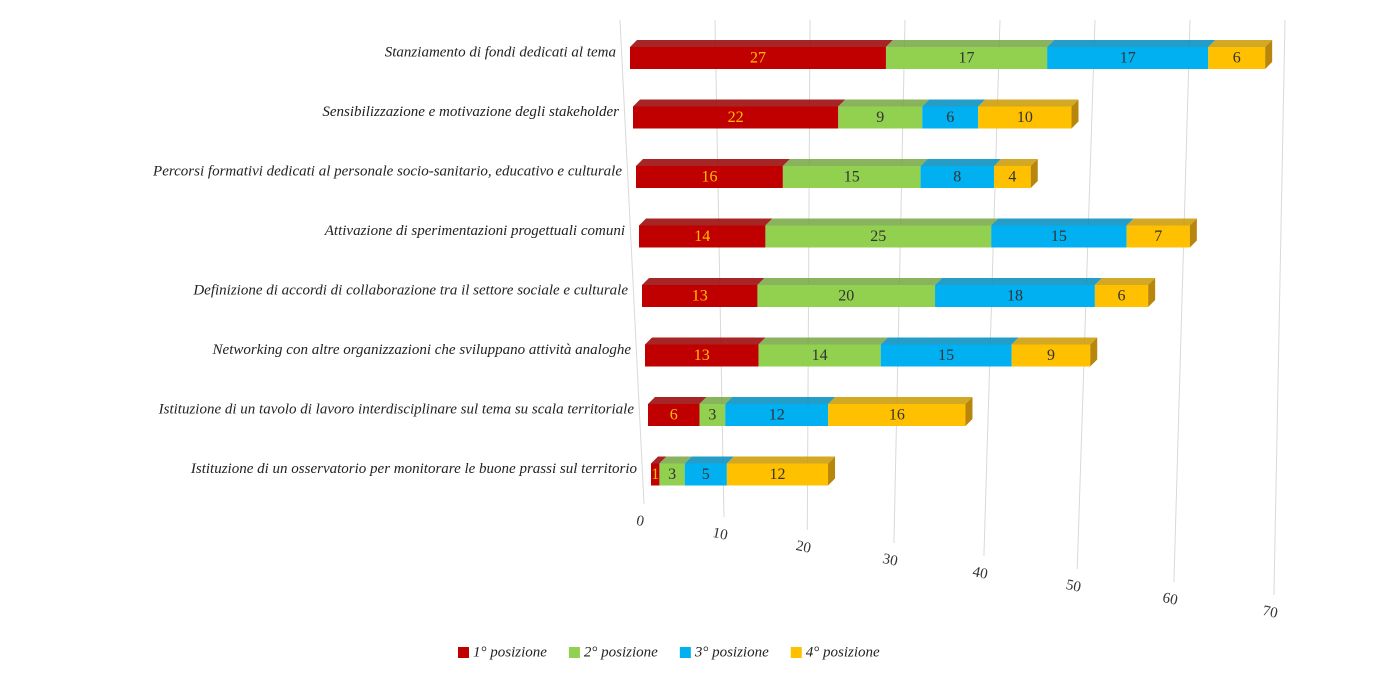 The image size is (1373, 683). What do you see at coordinates (980, 573) in the screenshot?
I see `x-tick-label: 40` at bounding box center [980, 573].